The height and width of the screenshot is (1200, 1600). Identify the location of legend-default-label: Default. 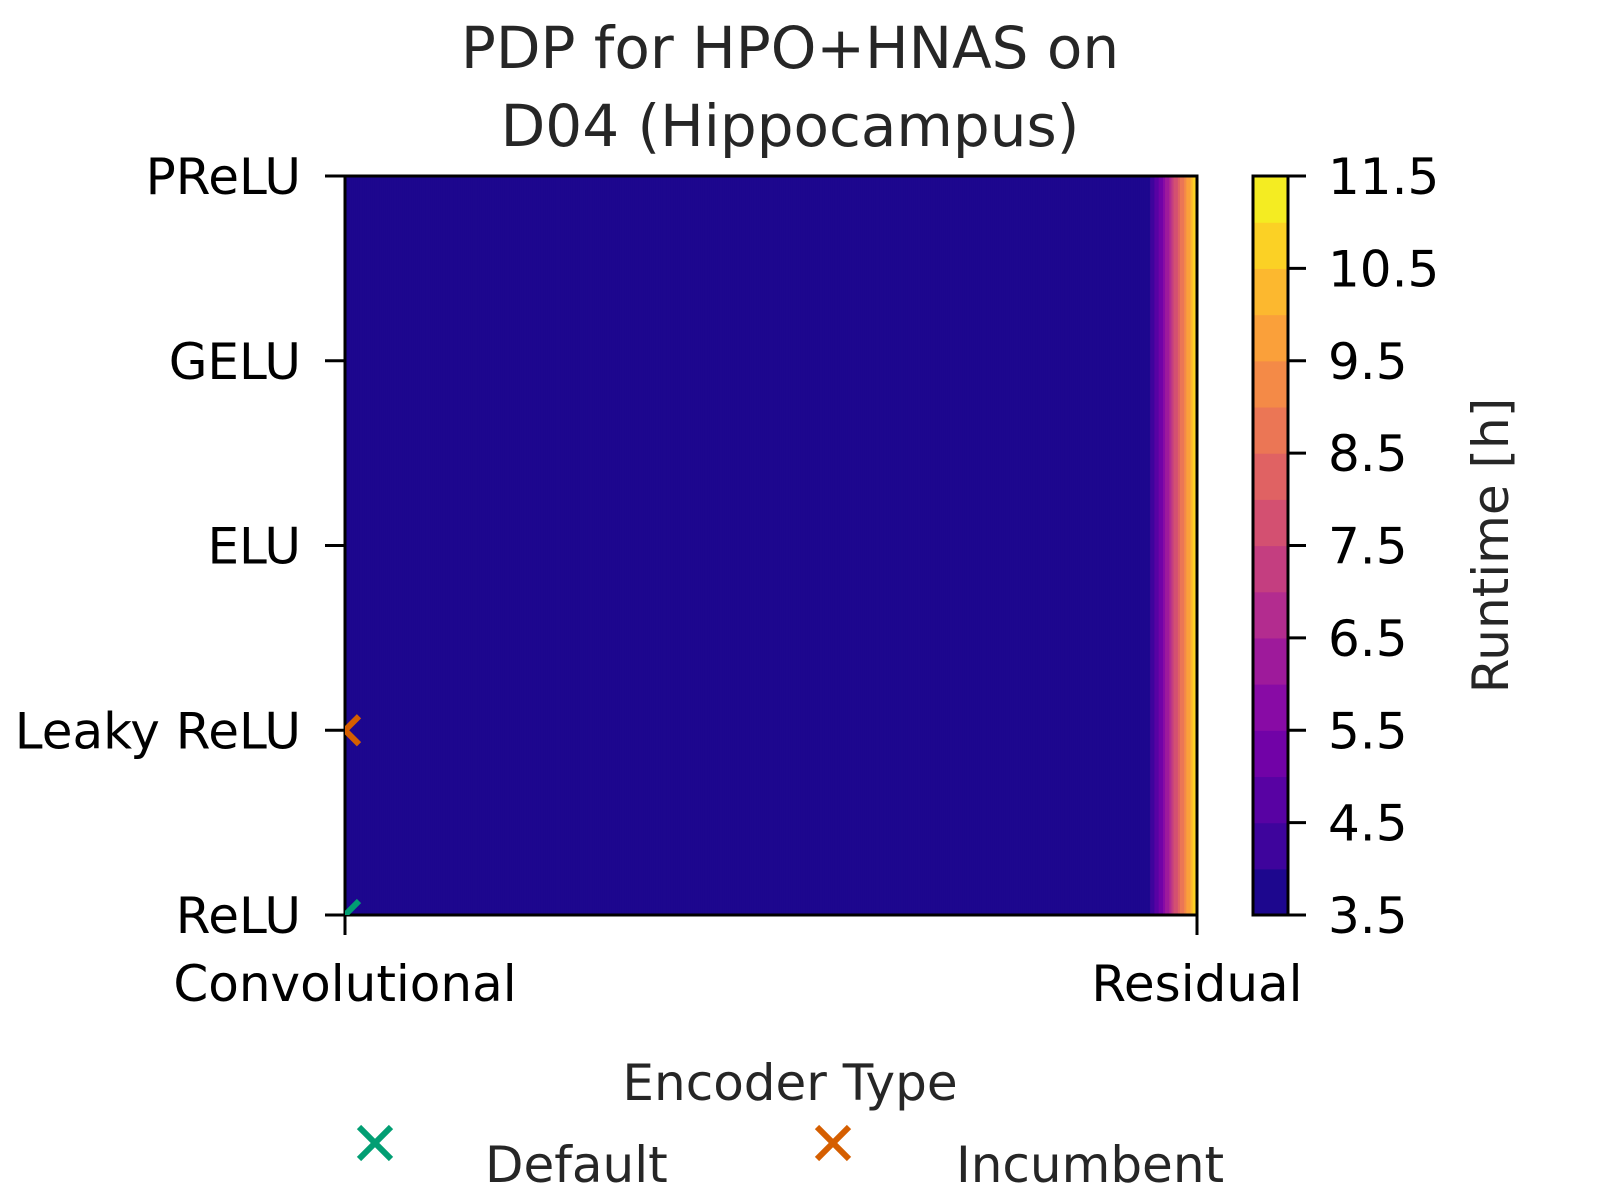
(576, 1165).